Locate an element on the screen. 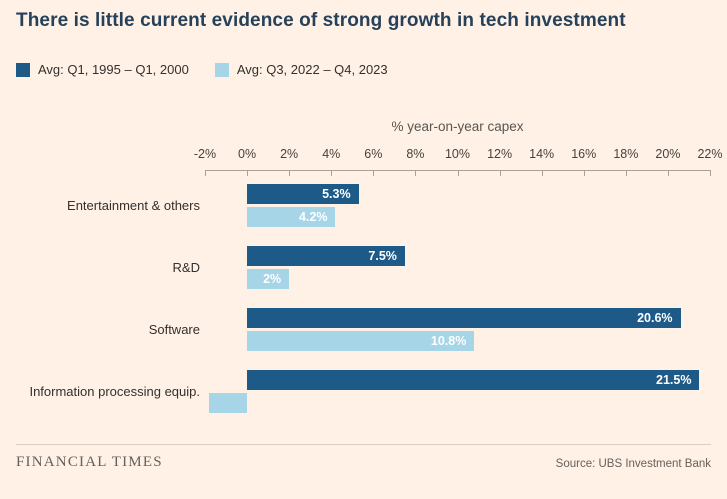 This screenshot has height=499, width=727. x-axis-tick-label: 0% is located at coordinates (247, 154).